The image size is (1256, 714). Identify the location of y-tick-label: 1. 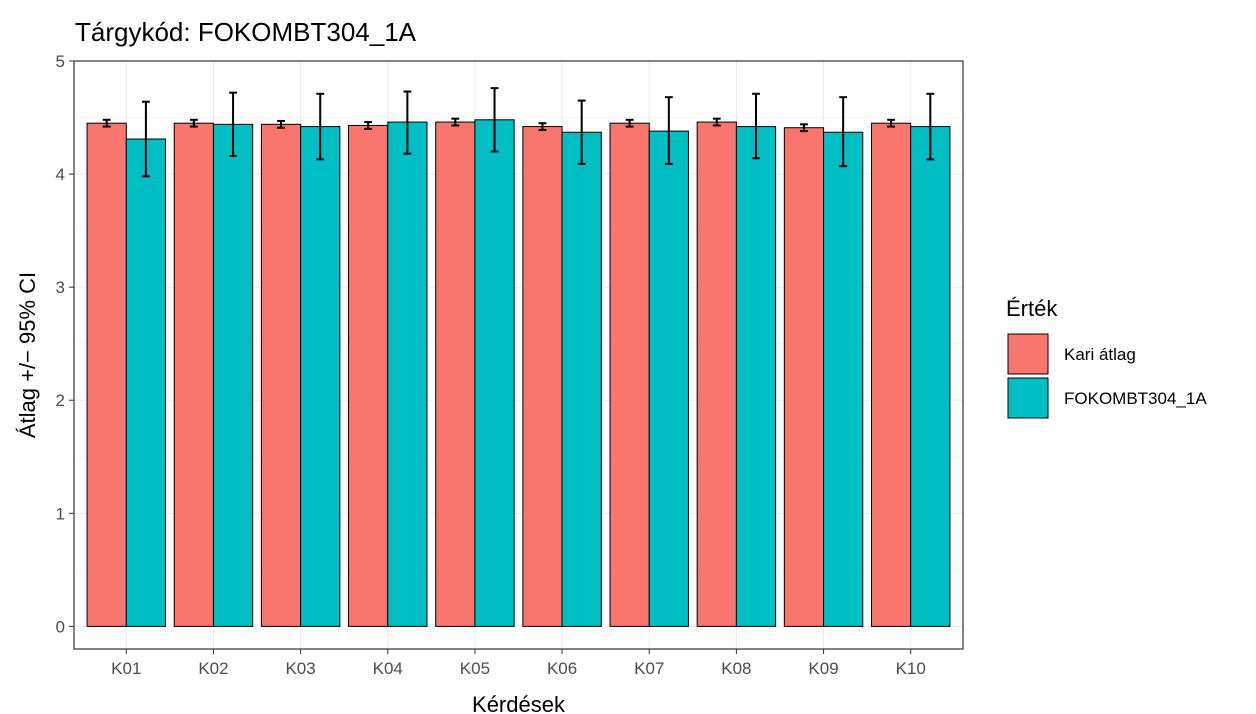
(60, 513).